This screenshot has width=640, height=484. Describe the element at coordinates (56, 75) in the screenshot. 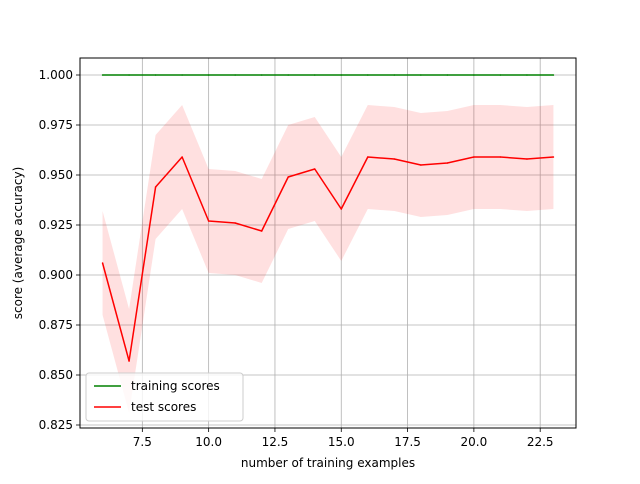

I see `y-tick-label: 1.000` at that location.